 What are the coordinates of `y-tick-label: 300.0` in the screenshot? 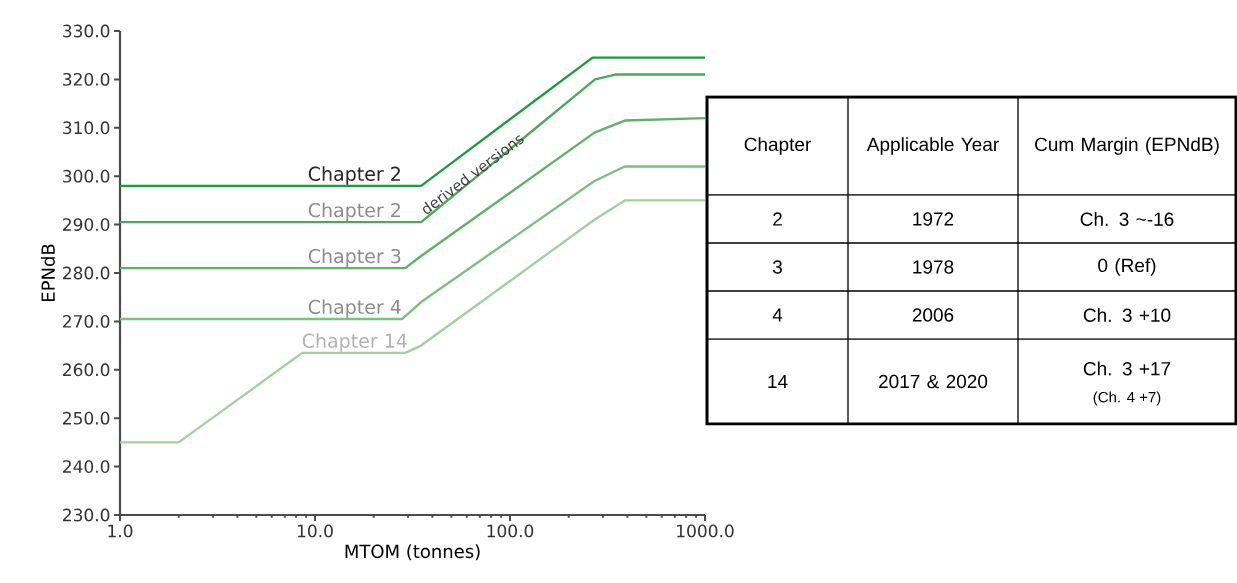 It's located at (86, 176).